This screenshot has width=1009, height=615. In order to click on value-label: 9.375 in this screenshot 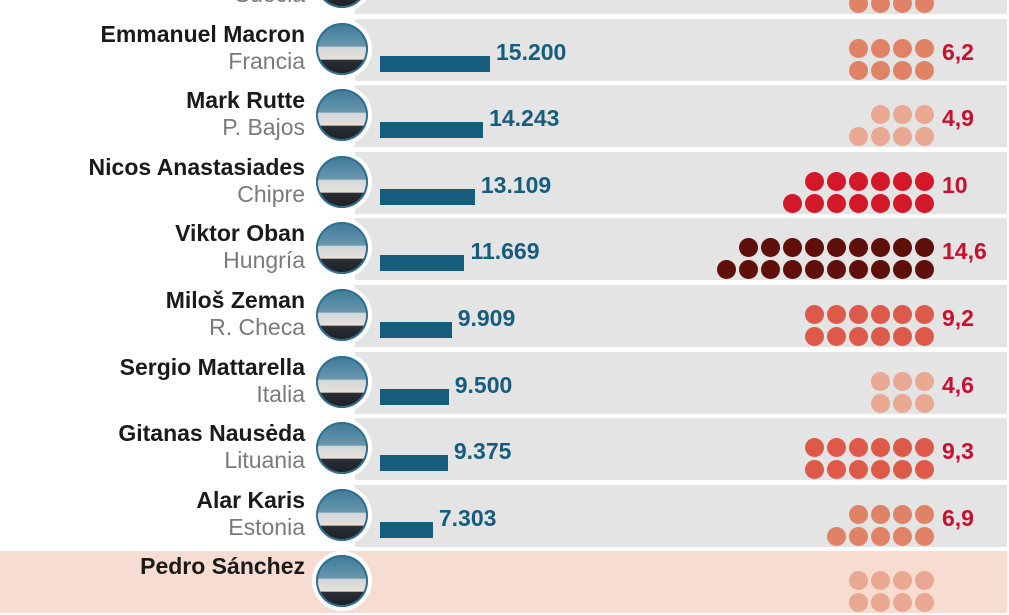, I will do `click(482, 451)`.